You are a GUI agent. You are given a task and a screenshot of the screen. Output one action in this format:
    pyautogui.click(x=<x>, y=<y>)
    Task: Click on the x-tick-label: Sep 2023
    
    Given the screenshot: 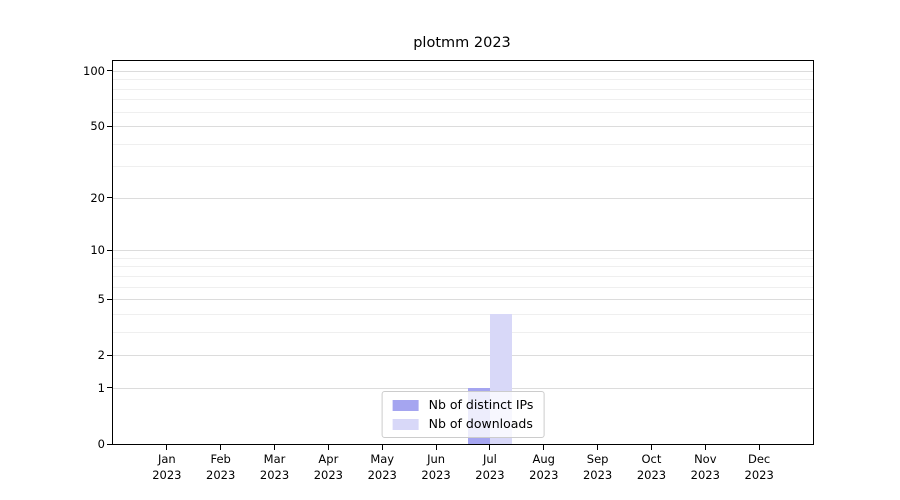 What is the action you would take?
    pyautogui.click(x=597, y=467)
    